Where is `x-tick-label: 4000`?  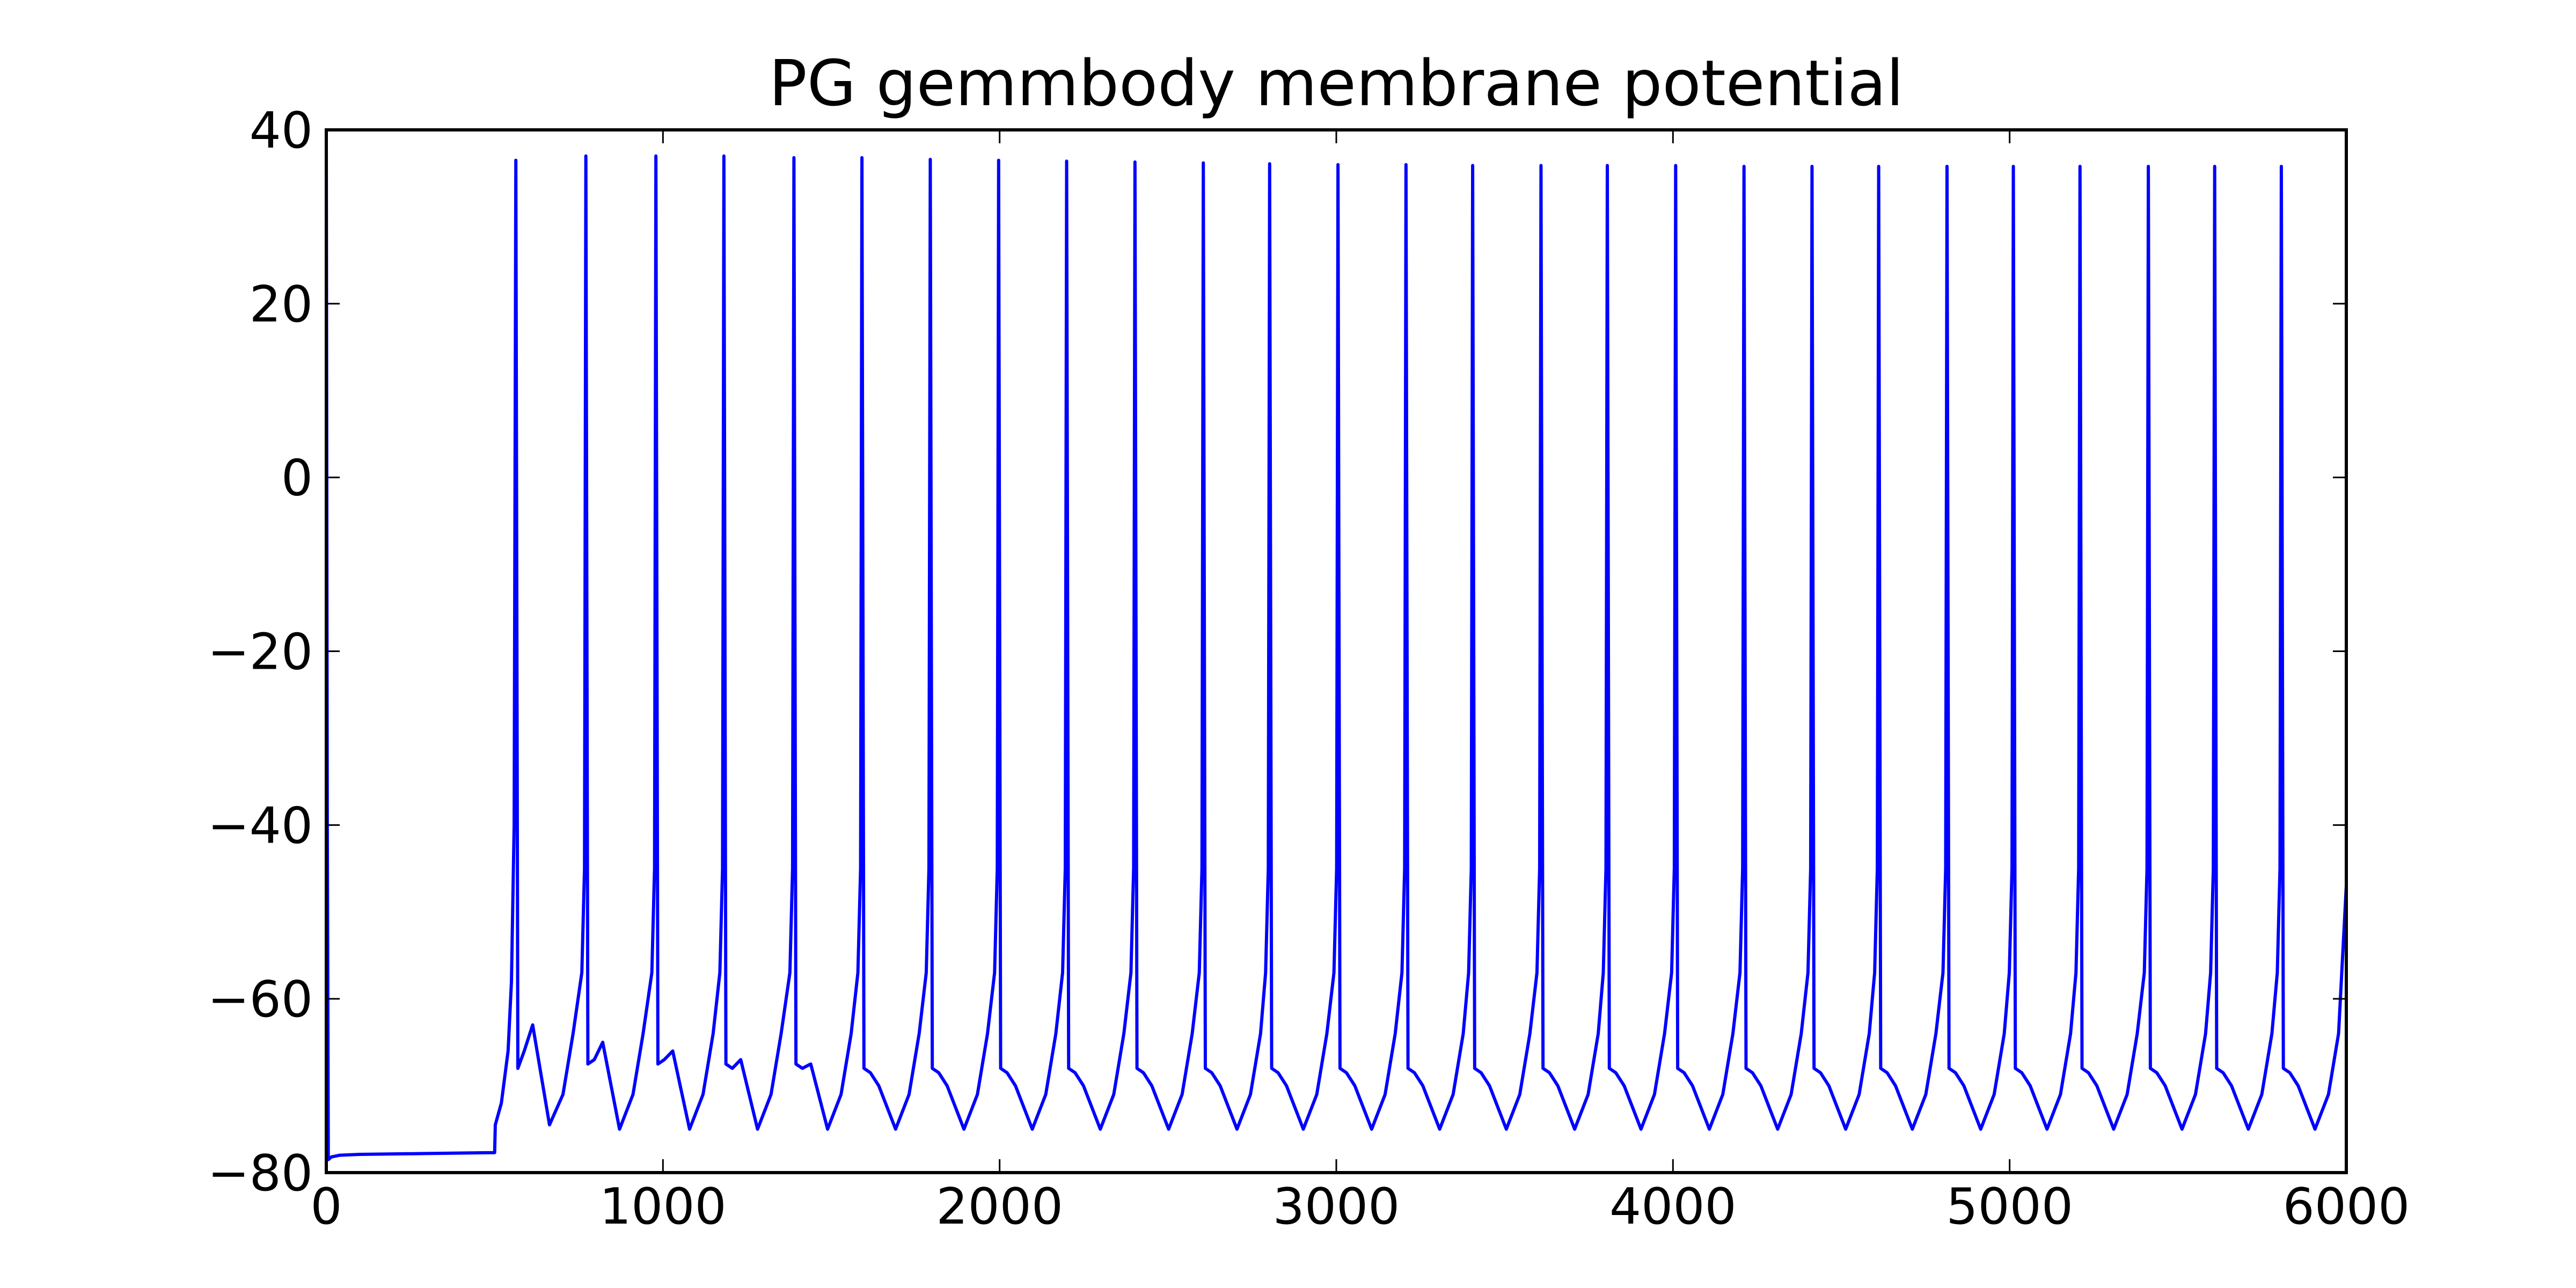 x-tick-label: 4000 is located at coordinates (1673, 1206).